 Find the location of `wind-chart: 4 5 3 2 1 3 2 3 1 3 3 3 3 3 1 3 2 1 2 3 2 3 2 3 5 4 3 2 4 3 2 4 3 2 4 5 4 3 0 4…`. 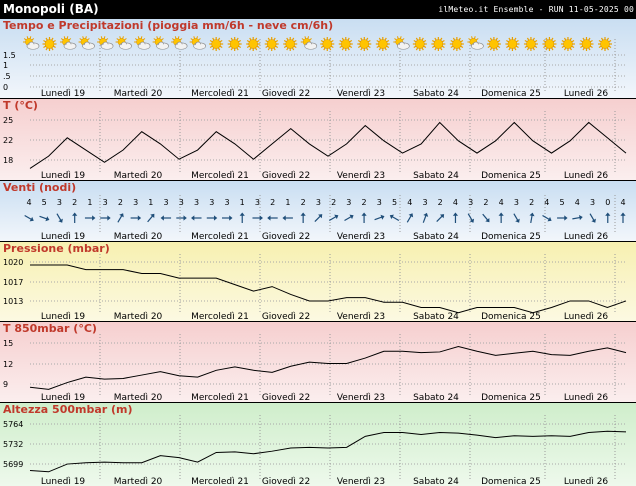

wind-chart: 4 5 3 2 1 3 2 3 1 3 3 3 3 3 1 3 2 1 2 3 2 3 2 3 5 4 3 2 4 3 2 4 3 2 4 5 4 3 0 4… is located at coordinates (318, 211).